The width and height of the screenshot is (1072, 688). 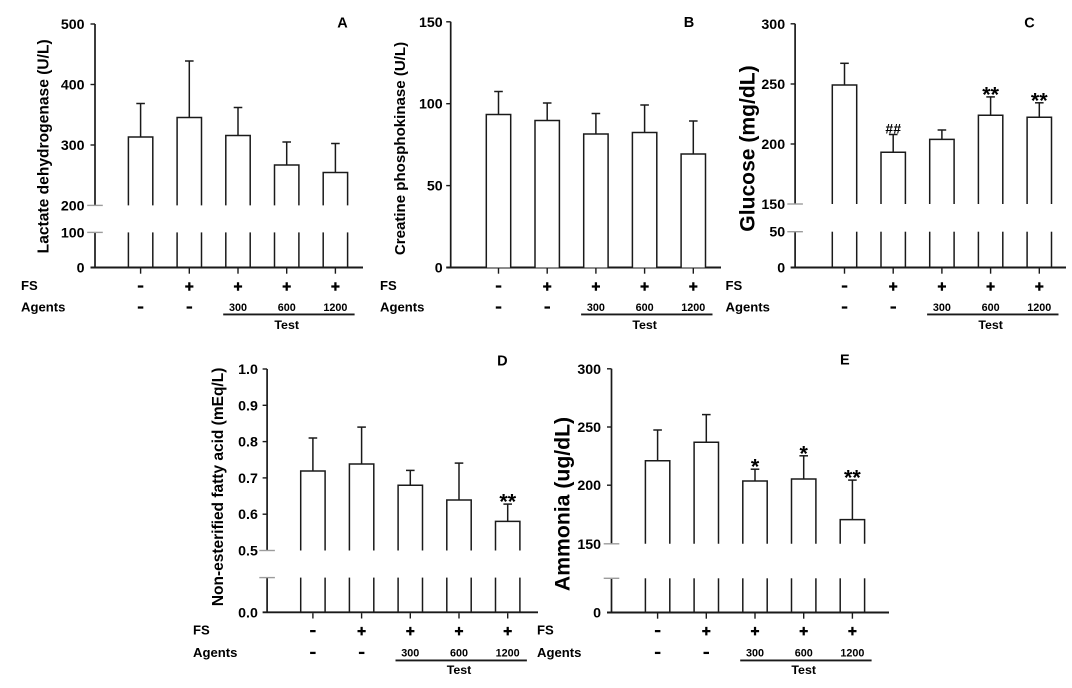 I want to click on svg-text: 400, so click(x=73, y=86).